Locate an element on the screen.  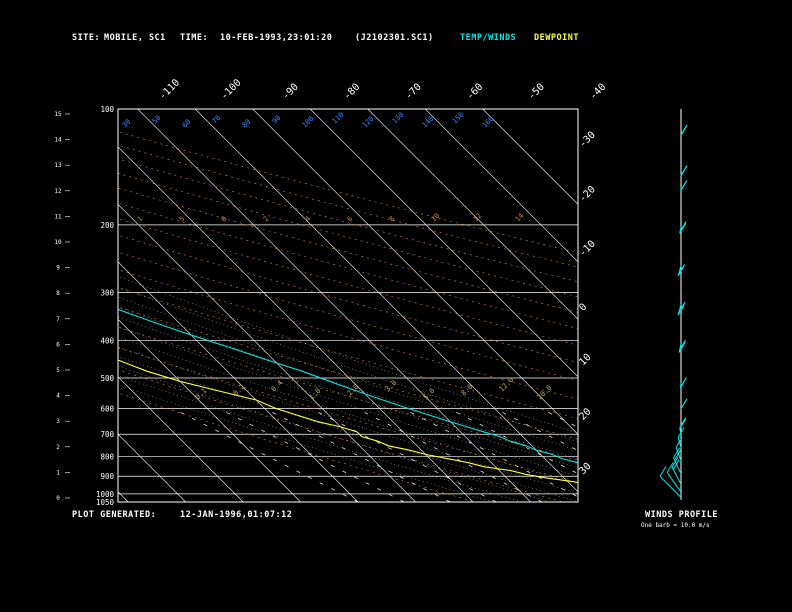
time-label: TIME: is located at coordinates (194, 38).